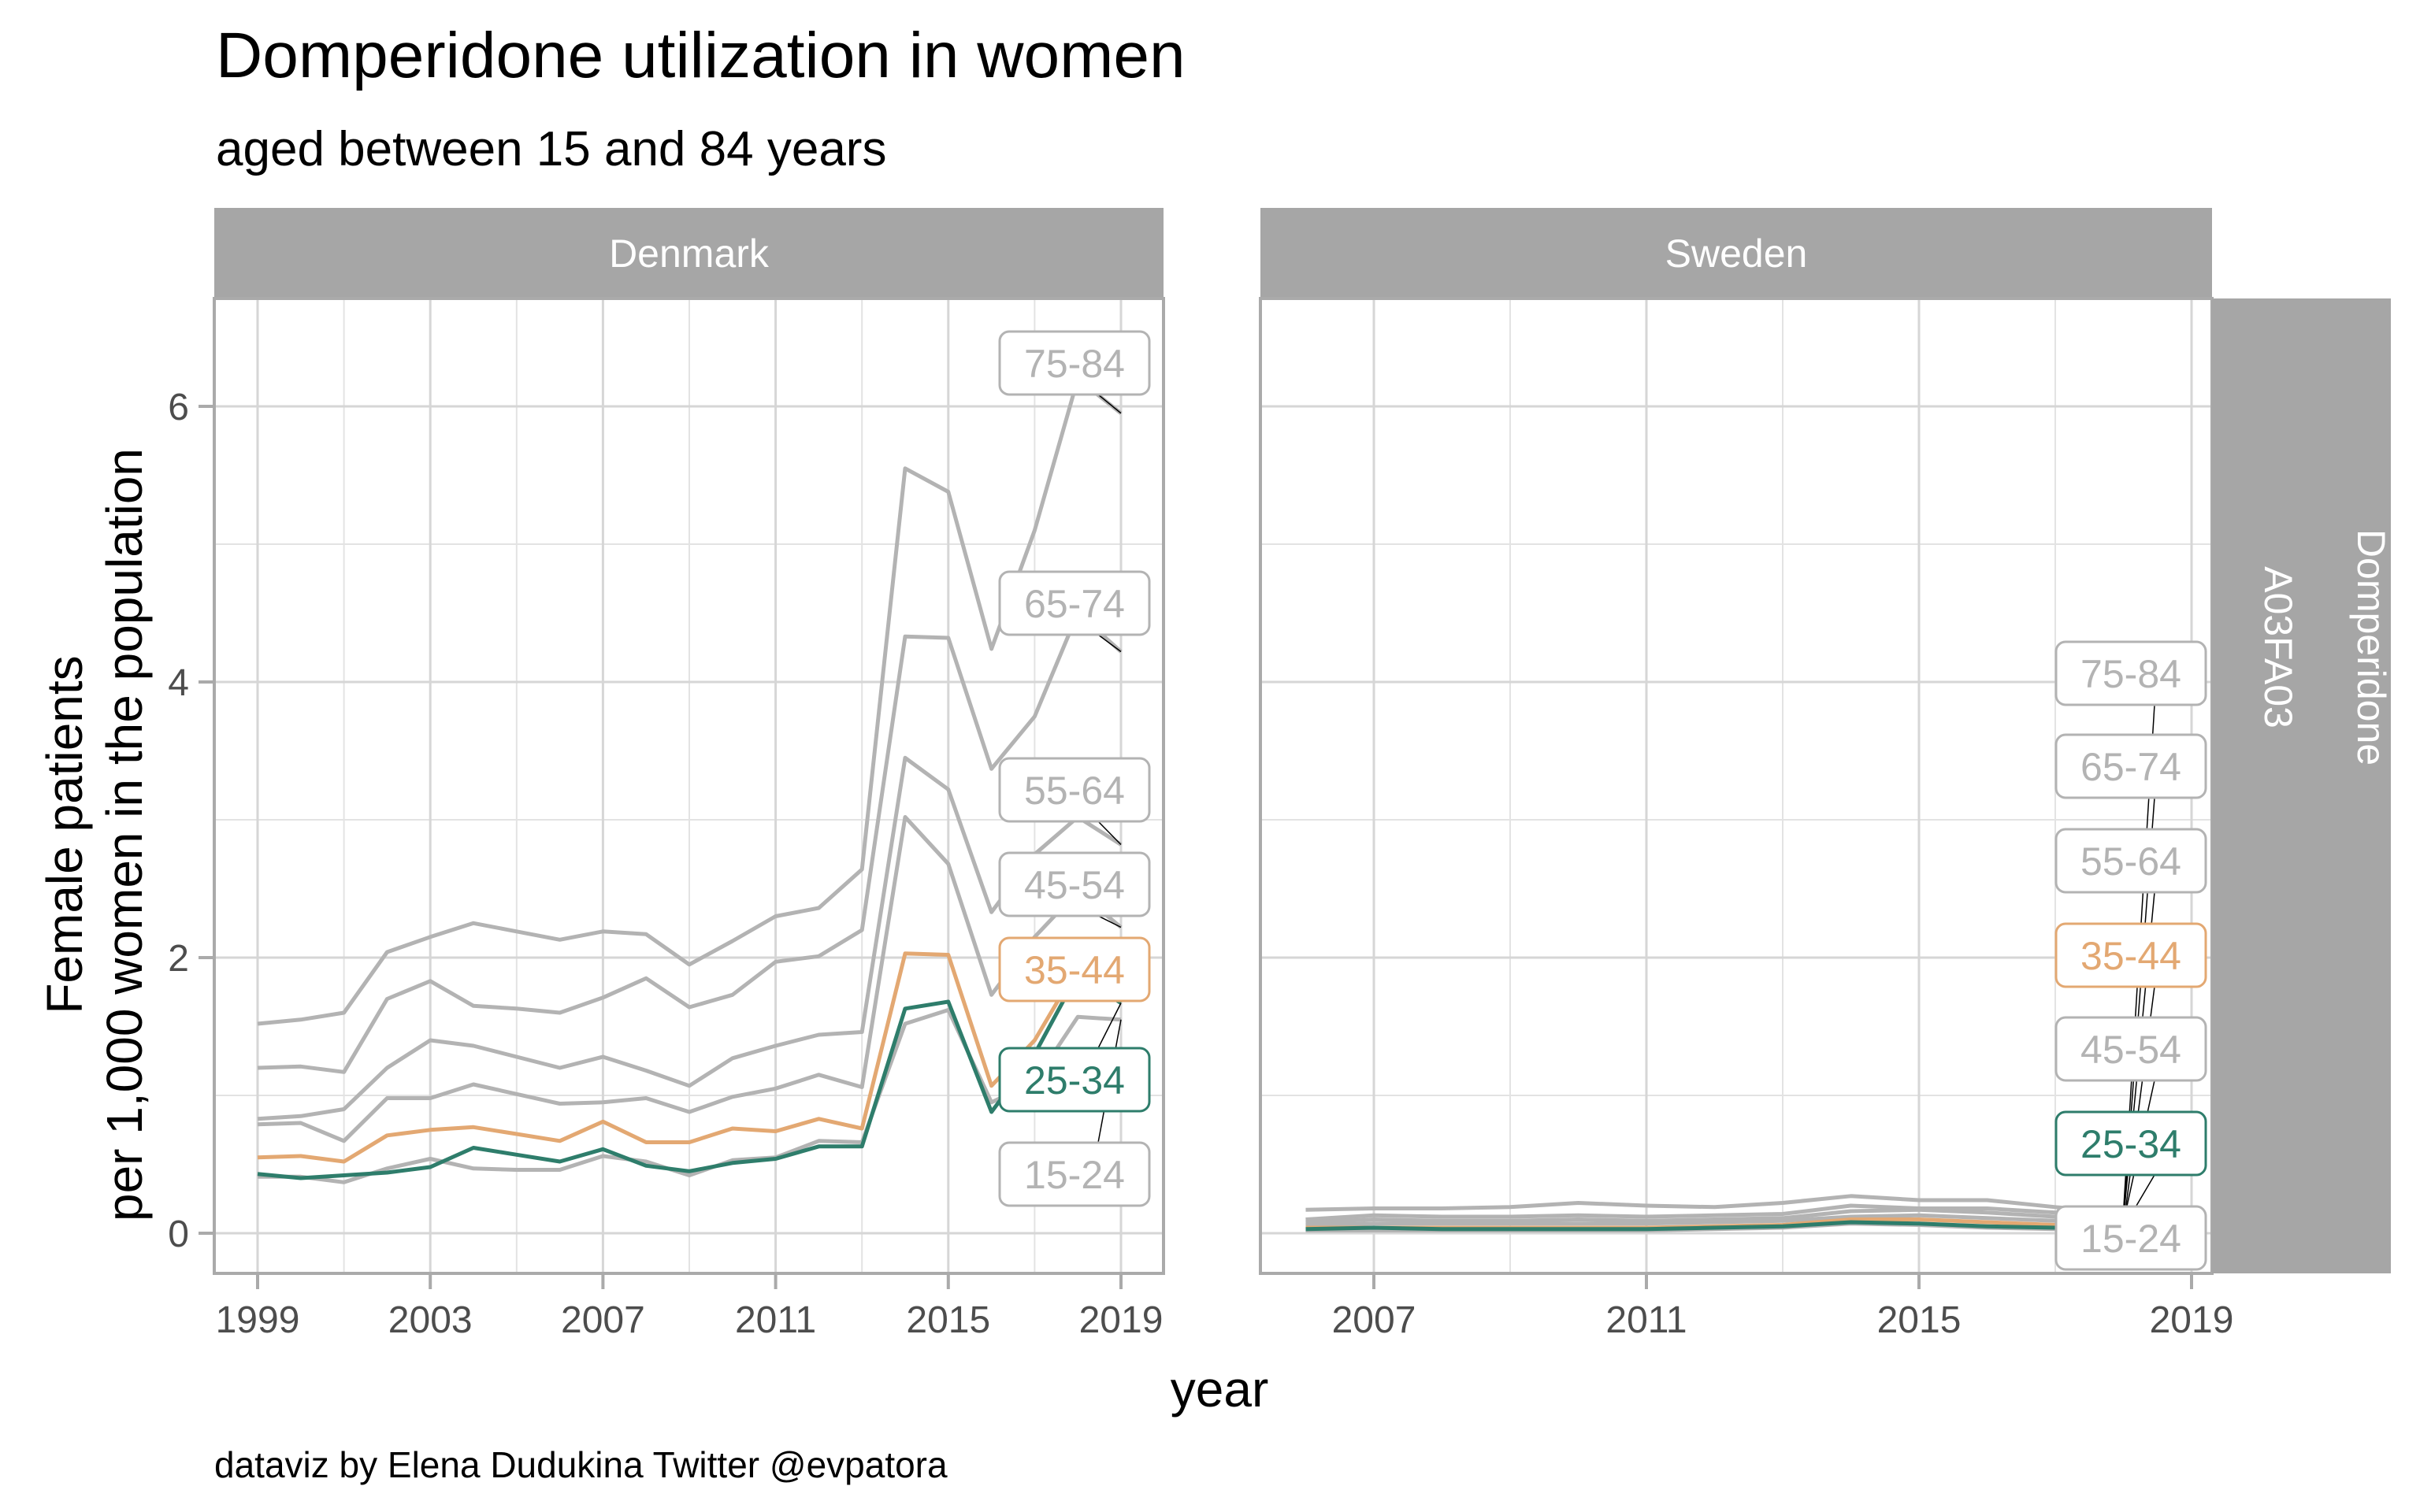 The width and height of the screenshot is (2420, 1512). Describe the element at coordinates (2371, 647) in the screenshot. I see `row-strip-label-drug: Domperidone` at that location.